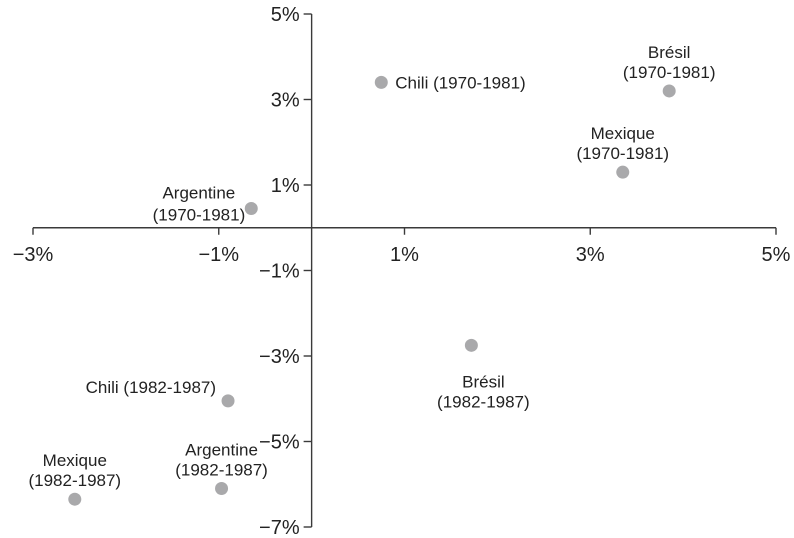  I want to click on x-tick-label: −1%, so click(218, 255).